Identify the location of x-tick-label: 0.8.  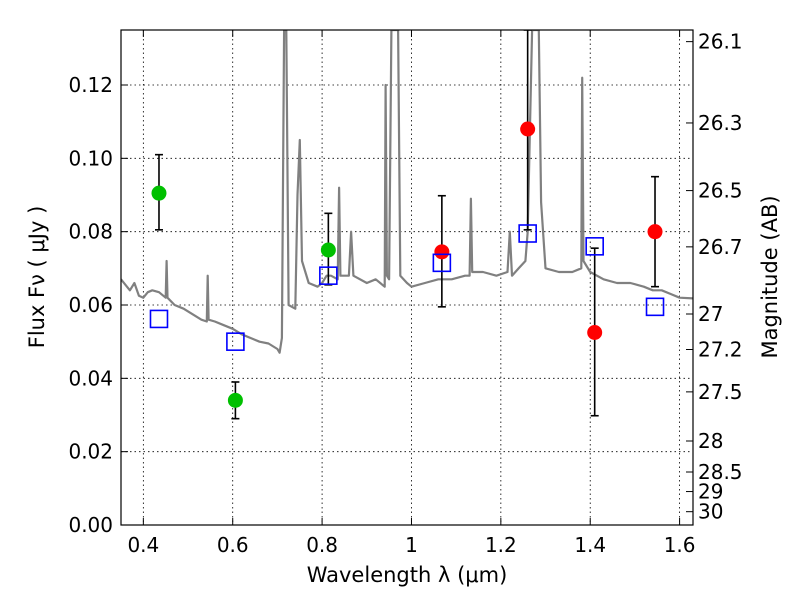
(322, 545).